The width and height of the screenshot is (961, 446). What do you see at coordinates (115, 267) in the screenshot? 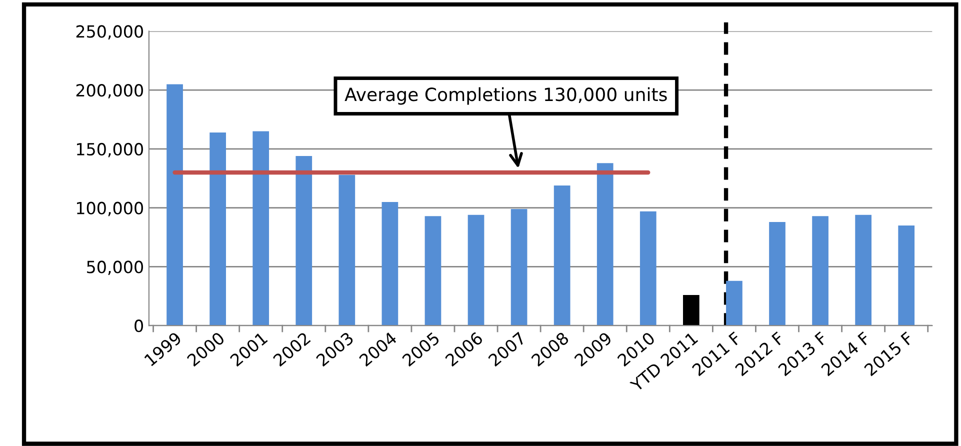
I see `y-tick-label: 50,000` at bounding box center [115, 267].